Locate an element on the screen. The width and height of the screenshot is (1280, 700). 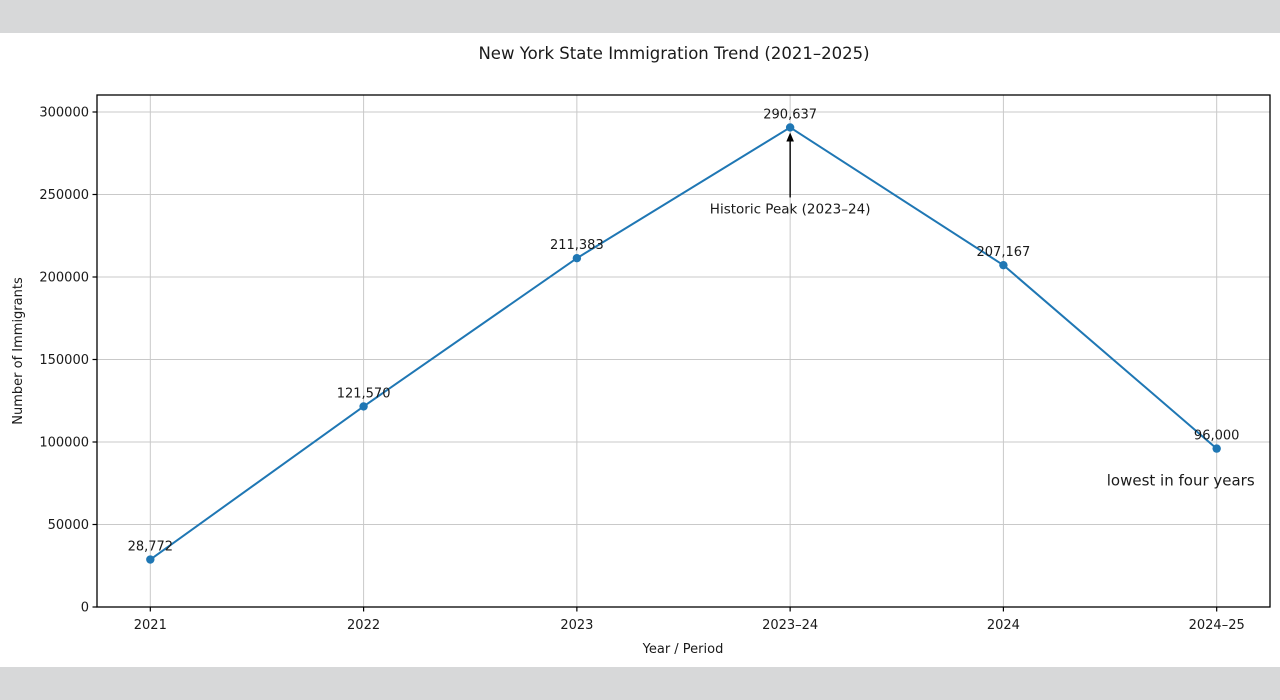
data-point-label: 96,000 is located at coordinates (1217, 436).